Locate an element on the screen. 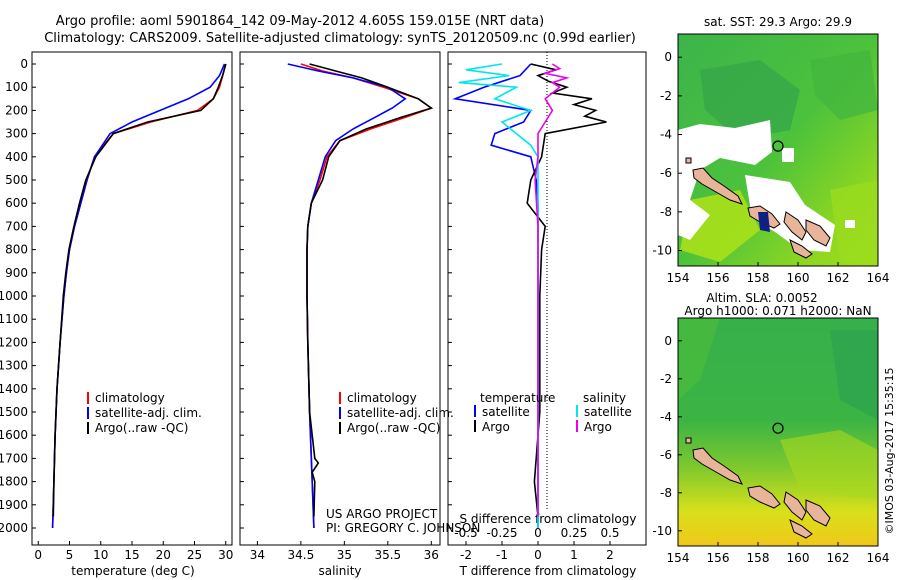  diff-line-temperature-satellite is located at coordinates (495, 295).